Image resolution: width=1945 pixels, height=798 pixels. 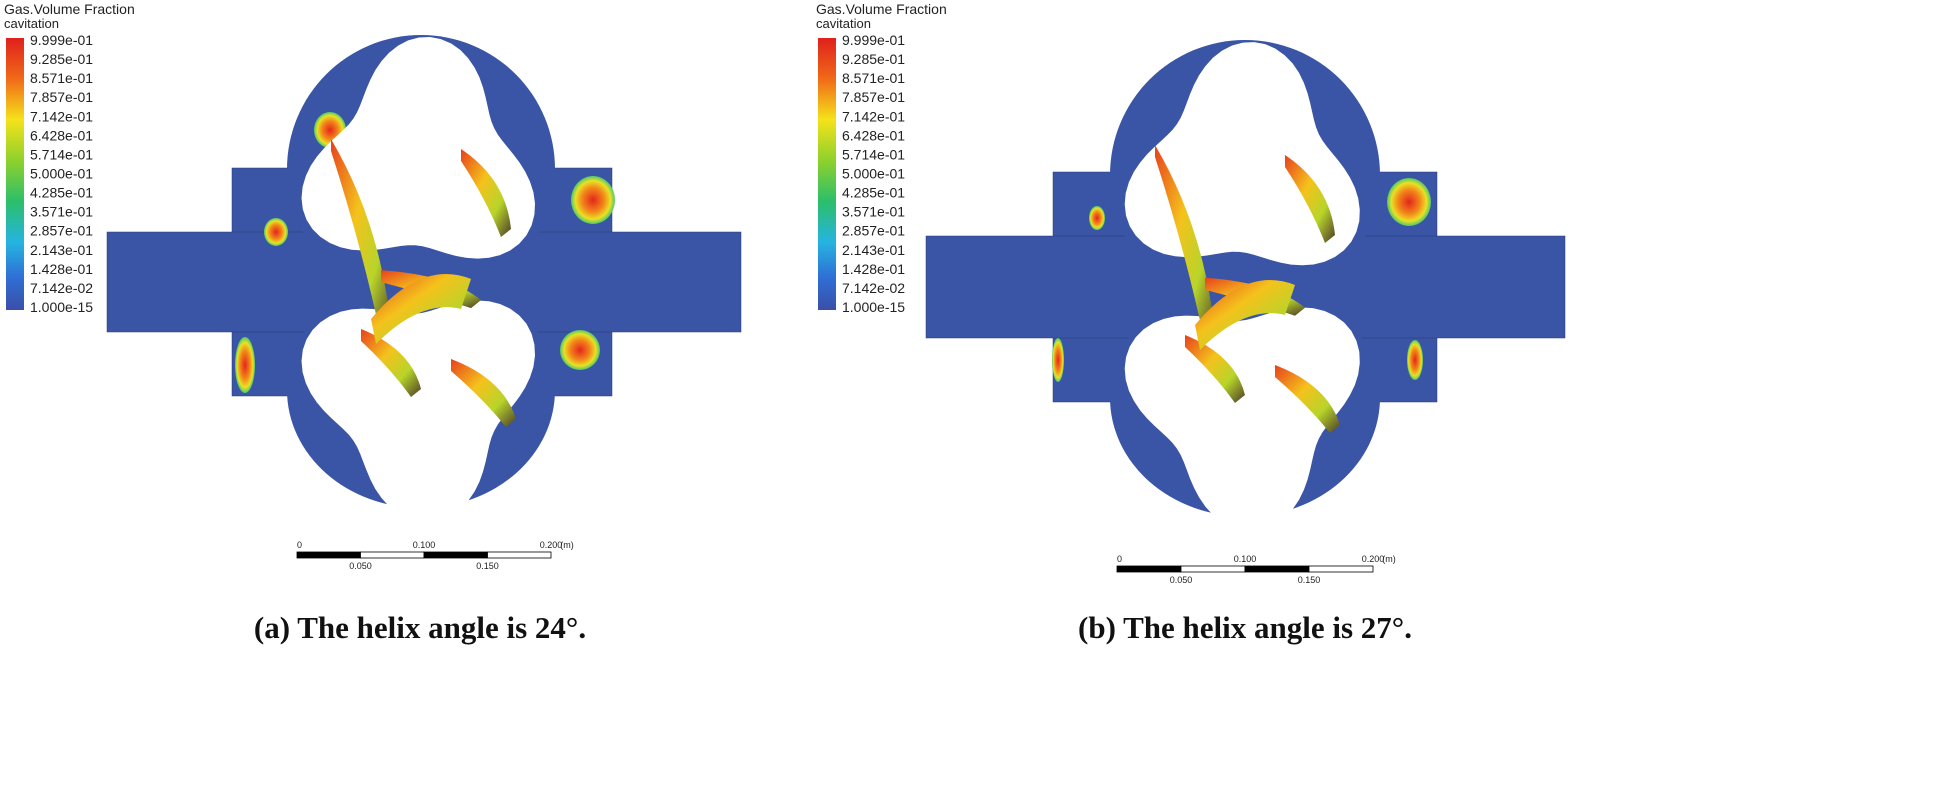 I want to click on caption: (a) The helix angle is 24°., so click(x=420, y=627).